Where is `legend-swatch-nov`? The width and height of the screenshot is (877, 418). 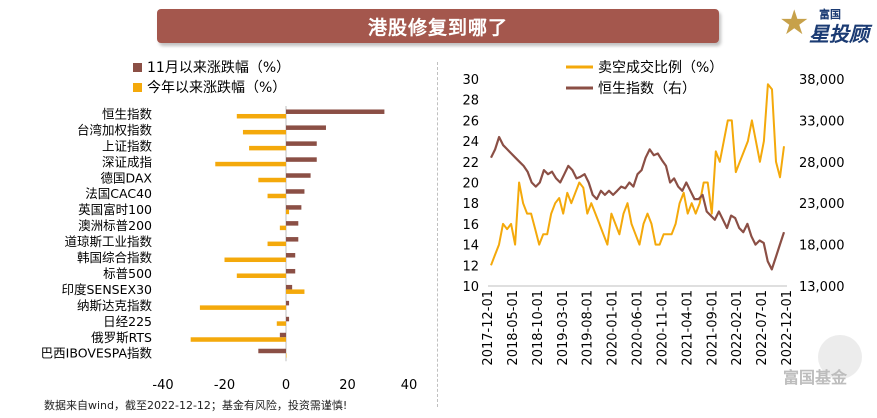 legend-swatch-nov is located at coordinates (137, 67).